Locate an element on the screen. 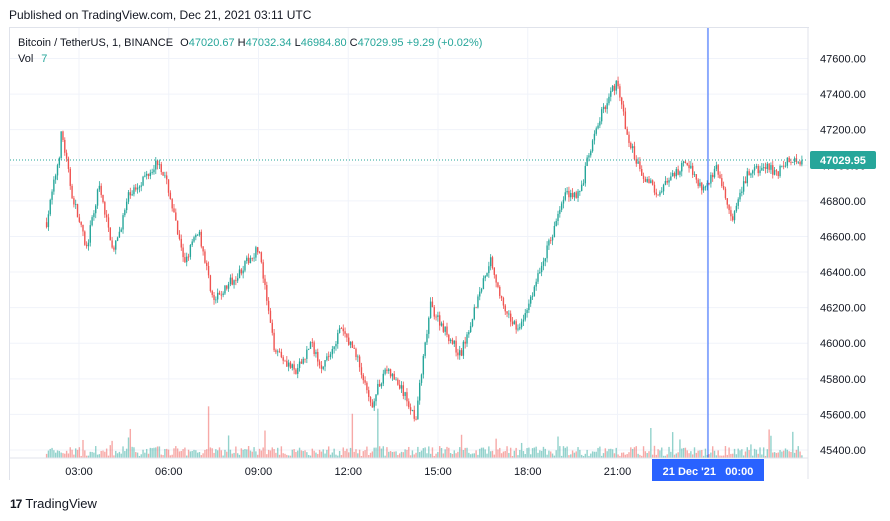 This screenshot has width=890, height=521. time-tick-label: 15:00 is located at coordinates (438, 472).